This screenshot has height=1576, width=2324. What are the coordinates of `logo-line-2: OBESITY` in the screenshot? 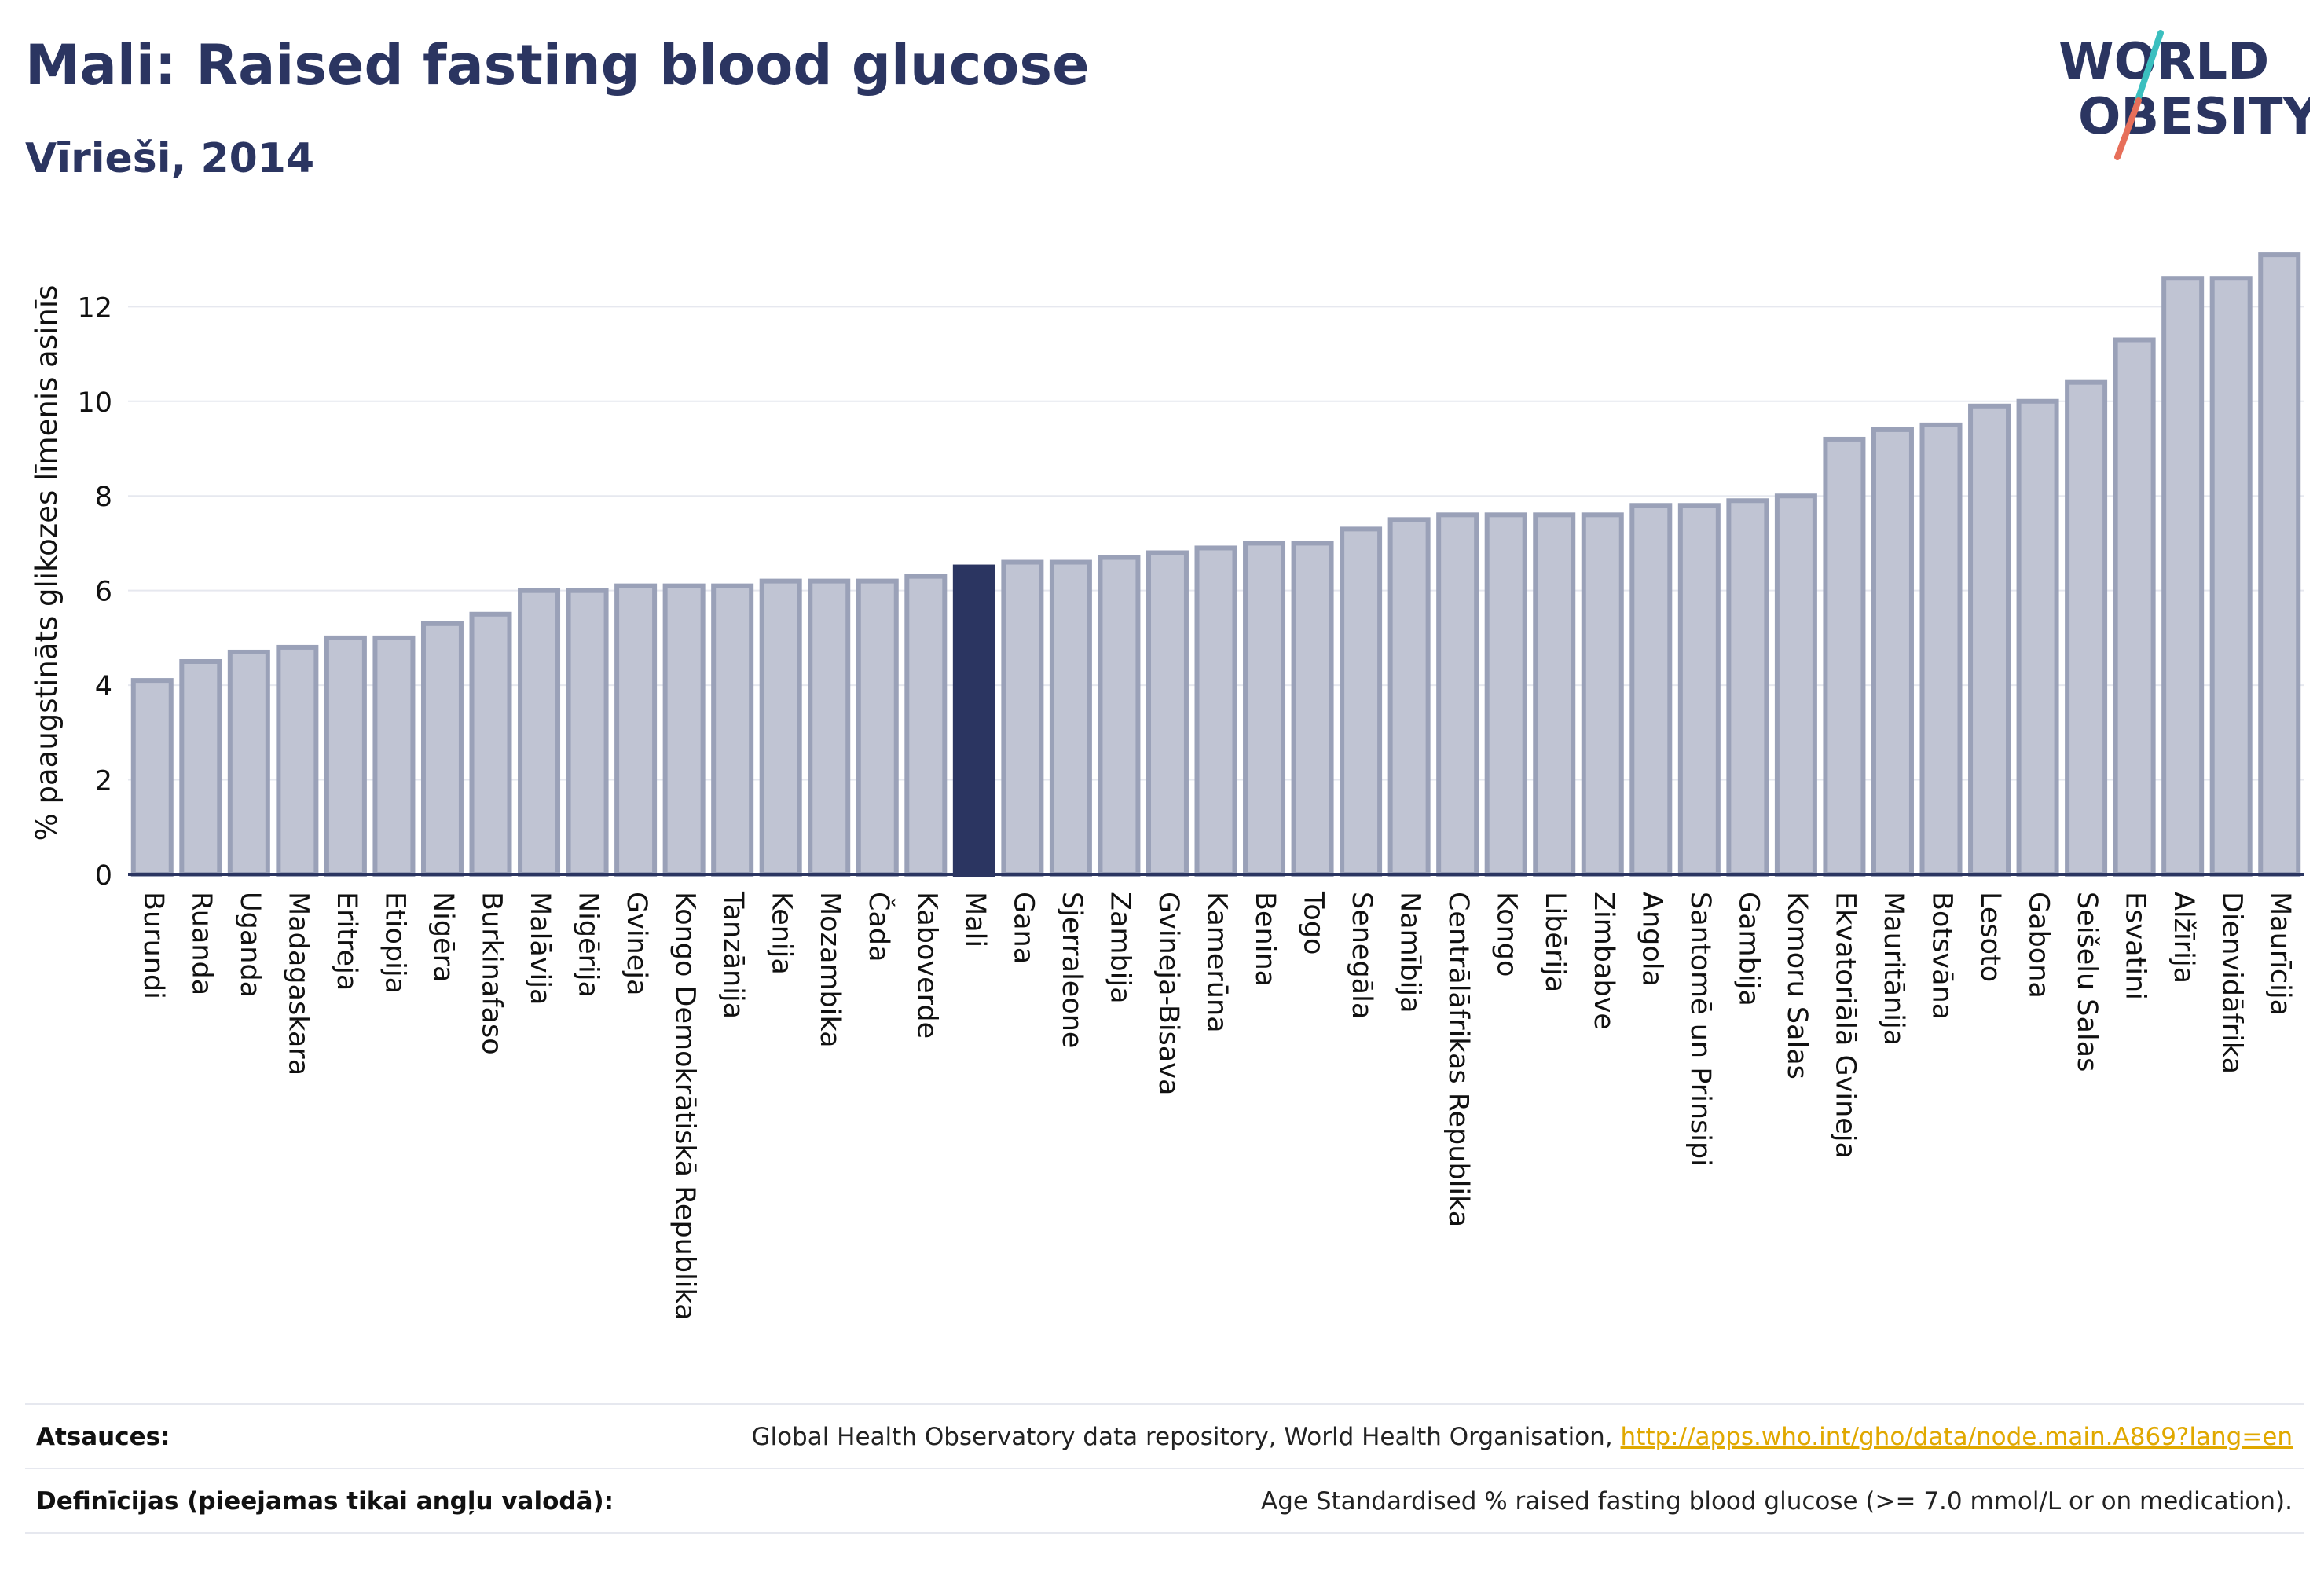 It's located at (2194, 117).